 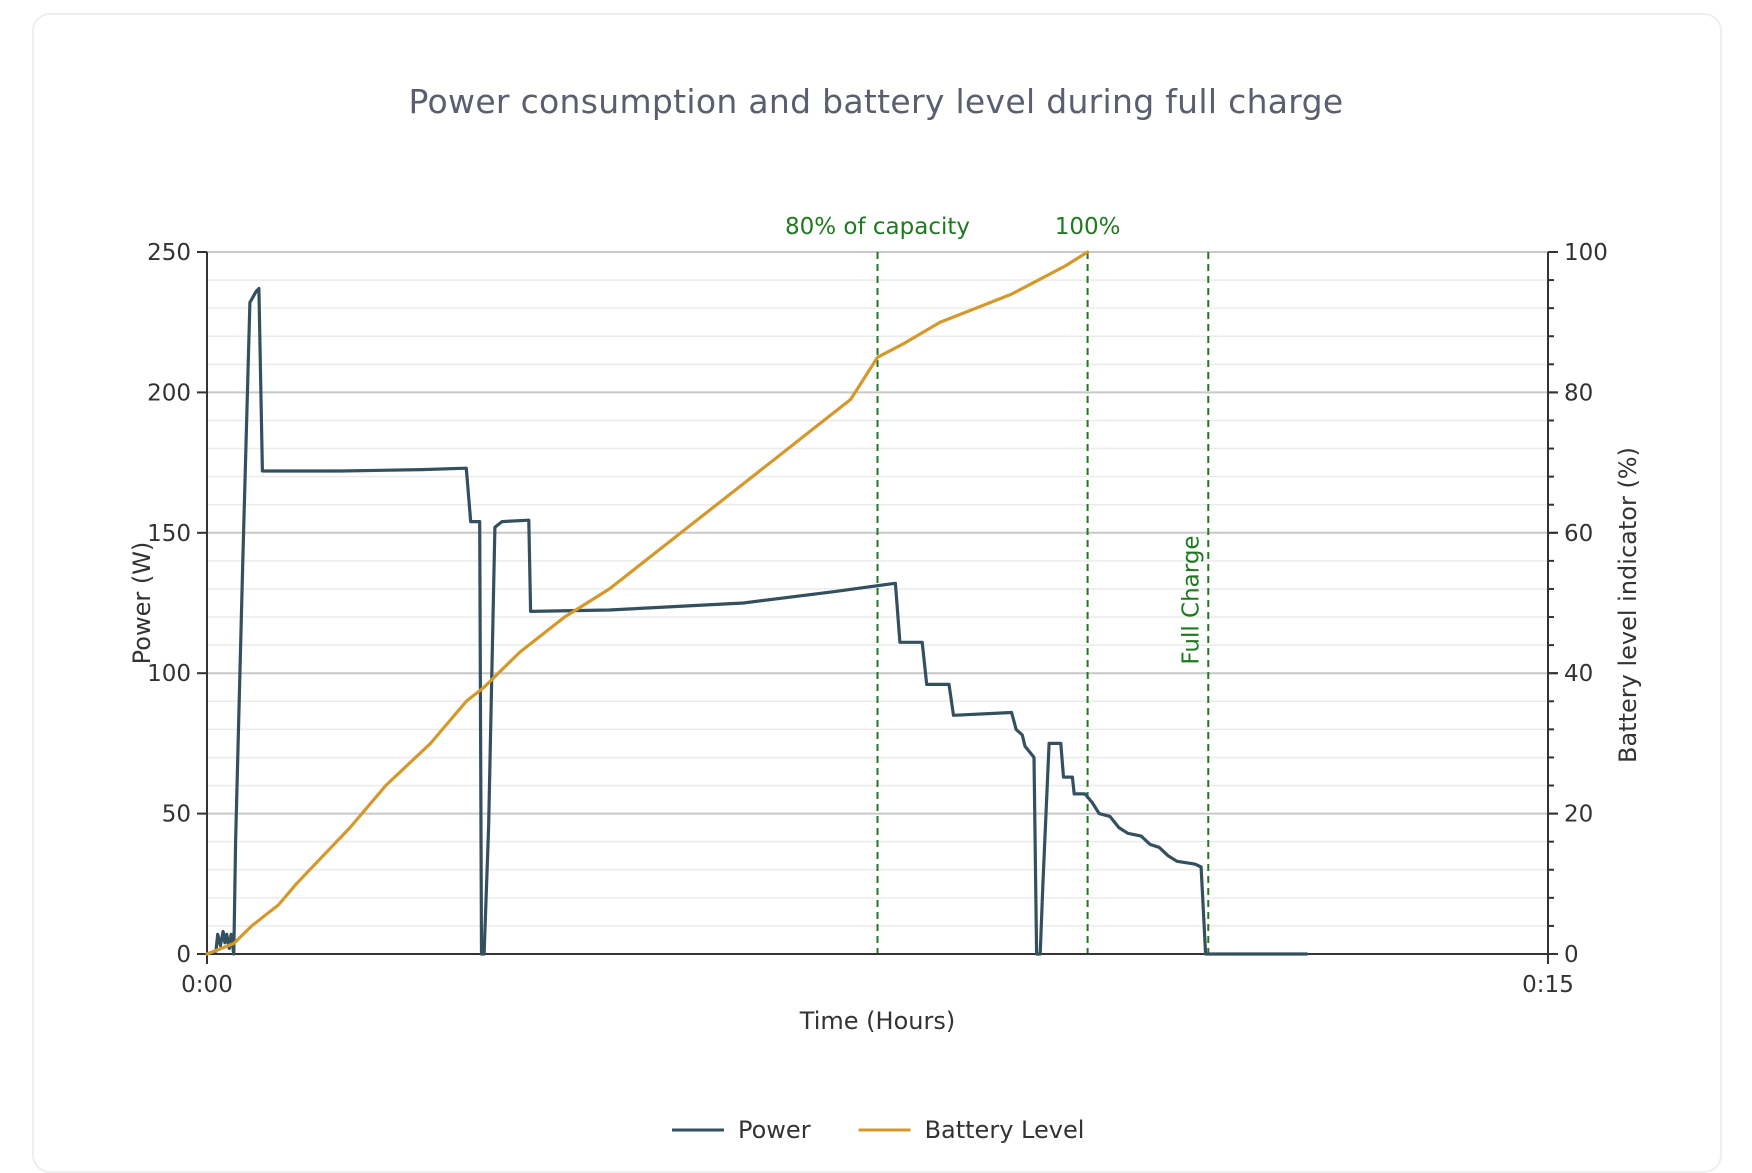 What do you see at coordinates (169, 393) in the screenshot?
I see `left-tick-label: 200` at bounding box center [169, 393].